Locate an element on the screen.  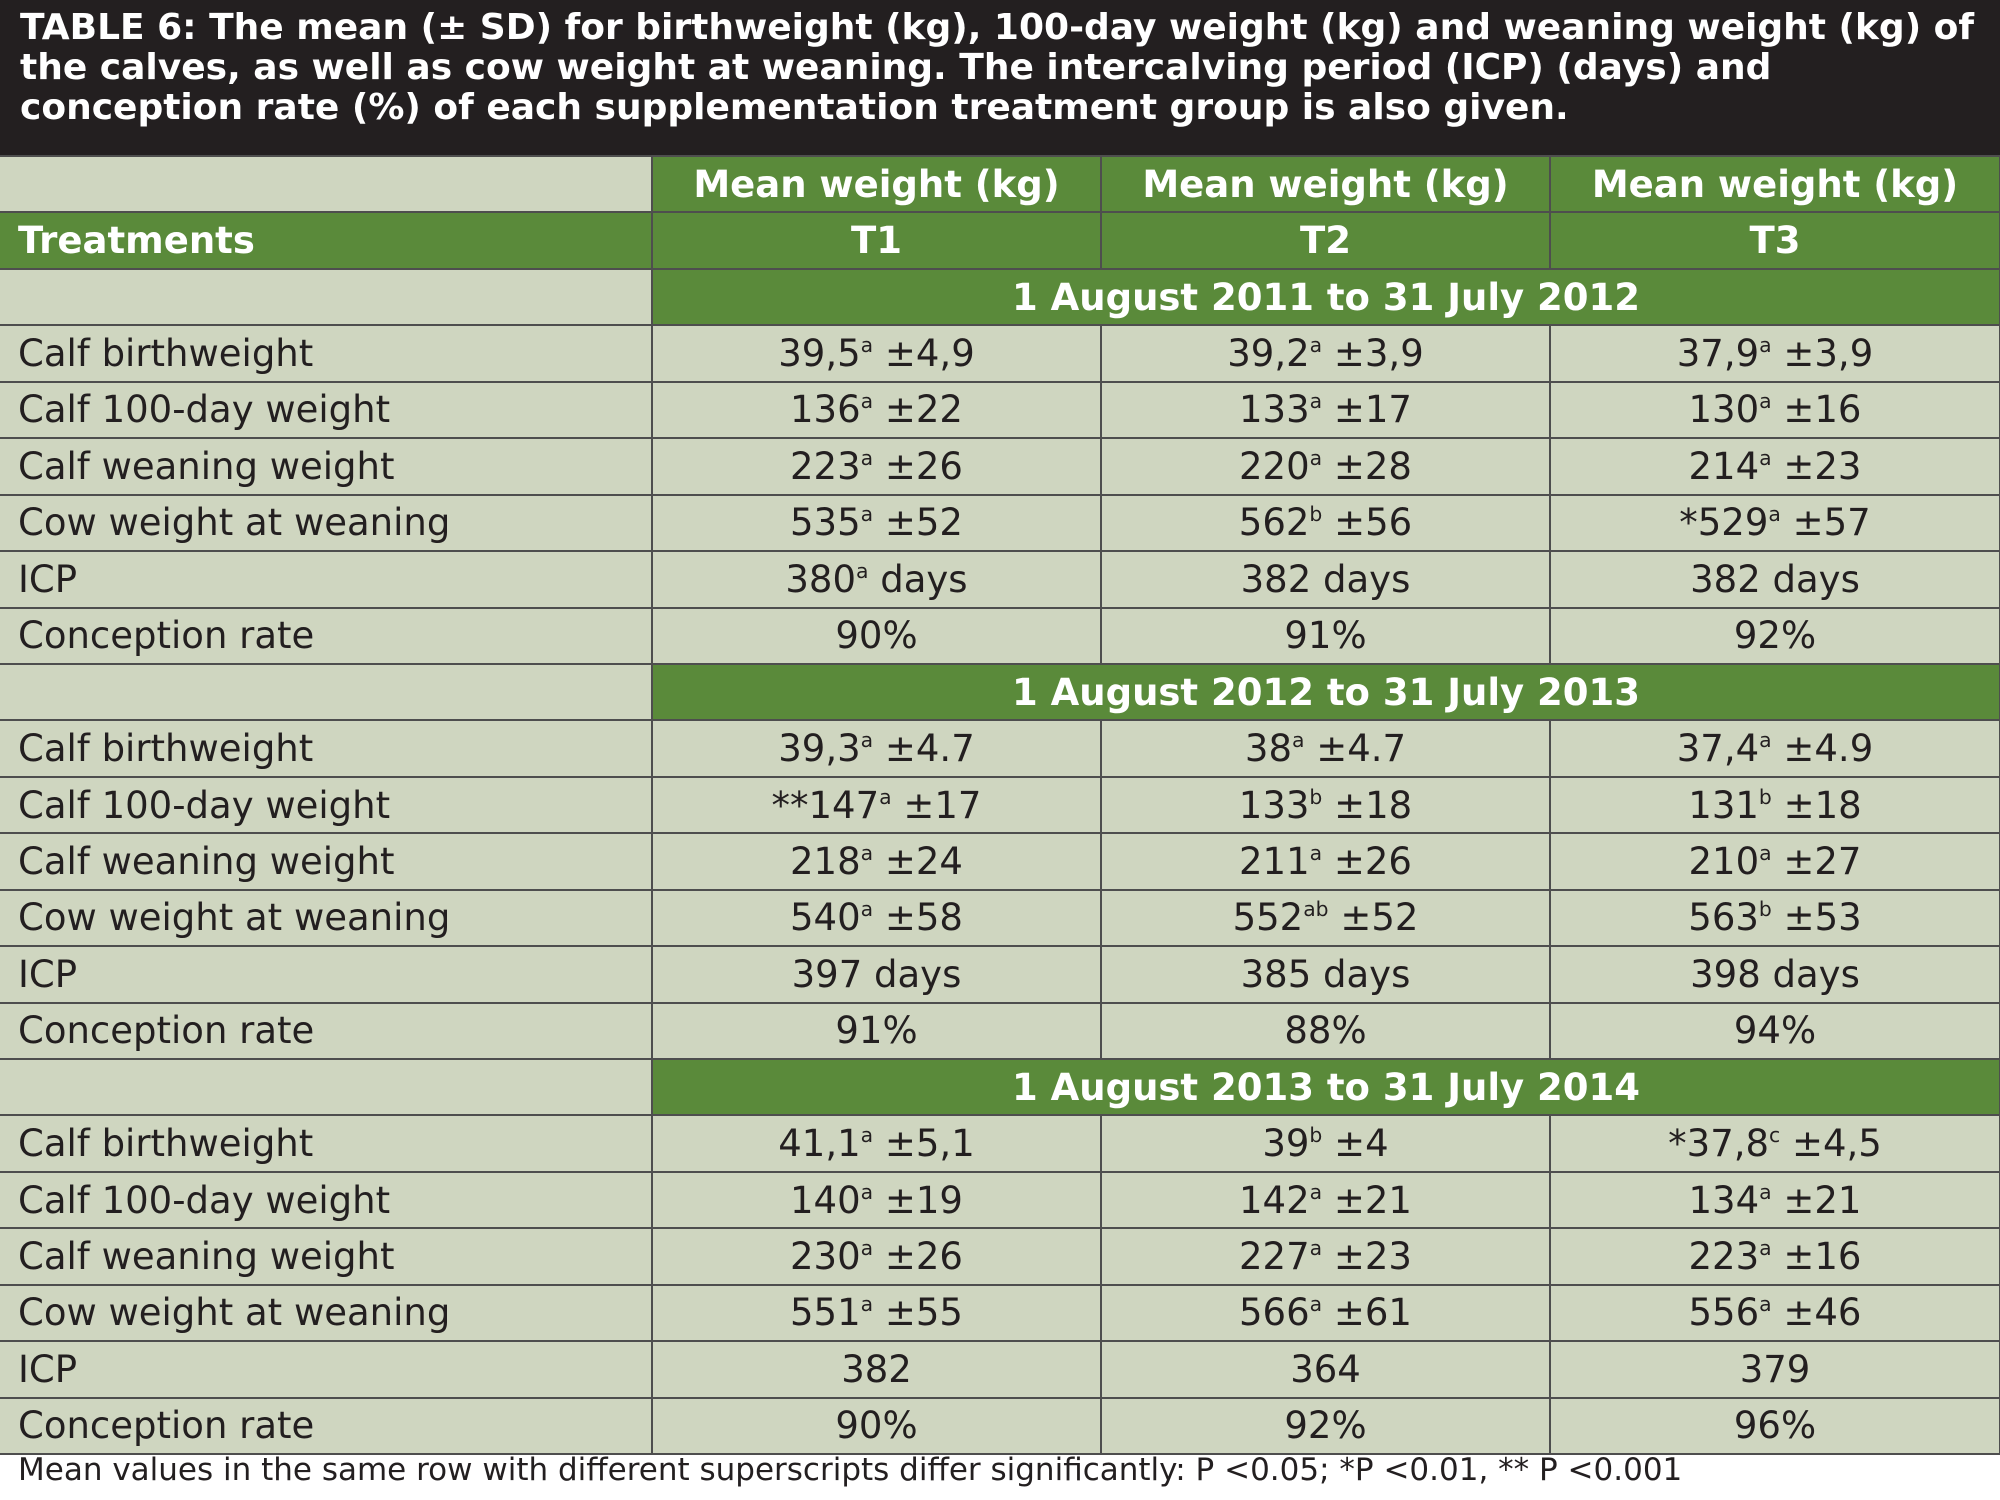
header-treatment-t3: T3 is located at coordinates (1775, 240).